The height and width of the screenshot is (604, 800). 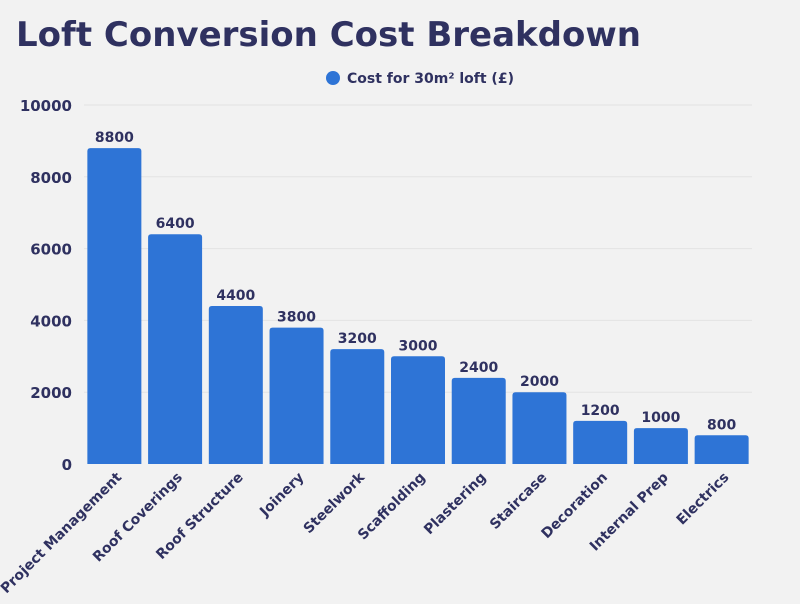 What do you see at coordinates (335, 503) in the screenshot?
I see `x-tick-label: Steelwork` at bounding box center [335, 503].